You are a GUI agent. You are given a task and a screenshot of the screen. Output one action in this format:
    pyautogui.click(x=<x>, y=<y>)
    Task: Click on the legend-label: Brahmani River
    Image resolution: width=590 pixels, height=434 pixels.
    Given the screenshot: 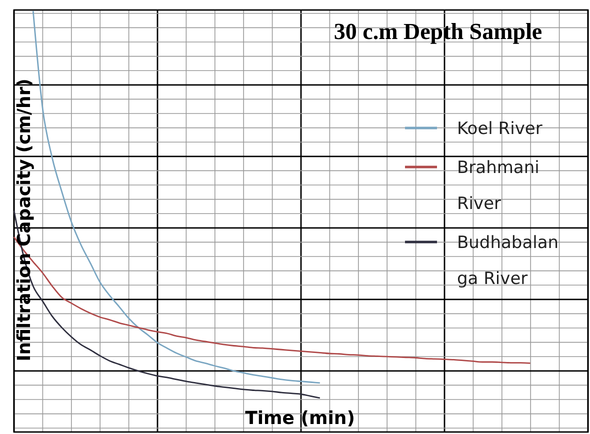 What is the action you would take?
    pyautogui.click(x=498, y=186)
    